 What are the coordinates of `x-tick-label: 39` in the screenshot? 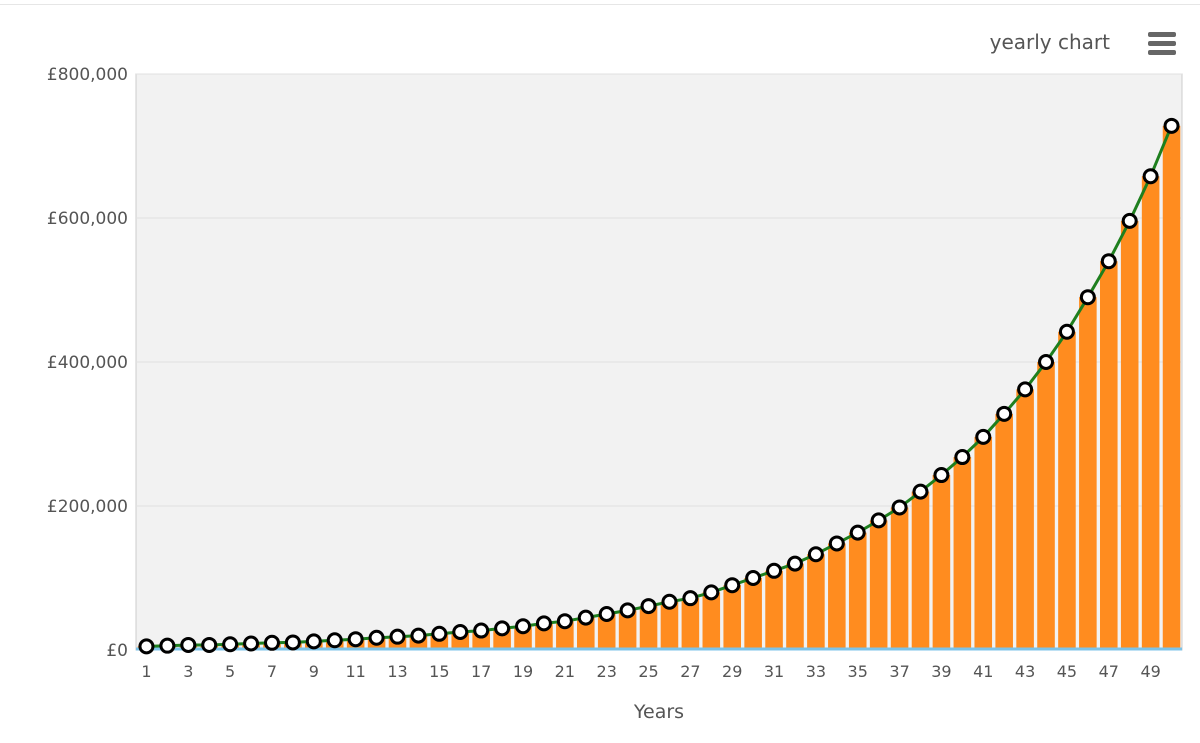 It's located at (941, 671).